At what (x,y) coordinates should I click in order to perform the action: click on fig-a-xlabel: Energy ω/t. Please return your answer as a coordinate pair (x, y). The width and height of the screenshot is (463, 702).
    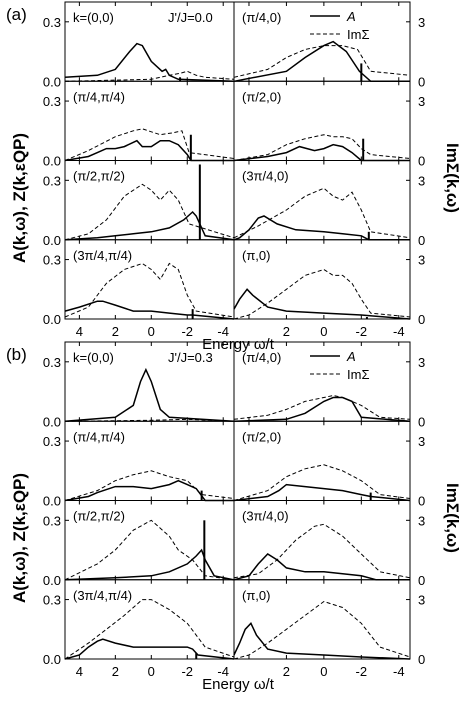
    Looking at the image, I should click on (238, 344).